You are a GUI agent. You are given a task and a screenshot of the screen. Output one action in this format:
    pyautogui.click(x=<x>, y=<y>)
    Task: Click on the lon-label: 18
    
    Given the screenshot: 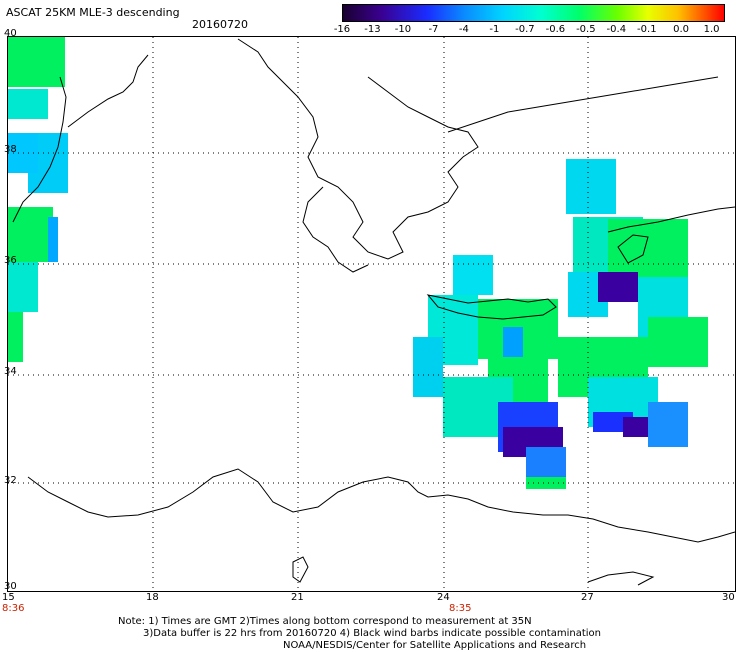 What is the action you would take?
    pyautogui.click(x=152, y=597)
    